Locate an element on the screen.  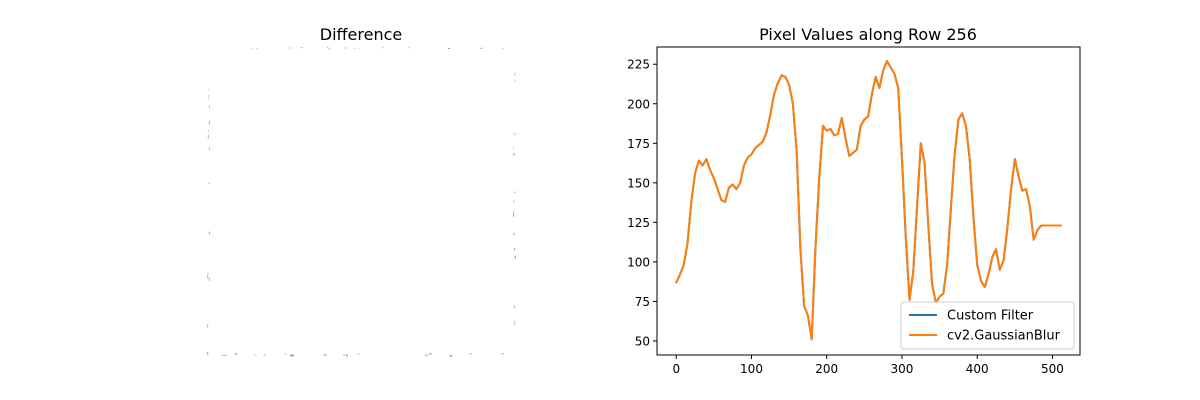
legend-box is located at coordinates (987, 325).